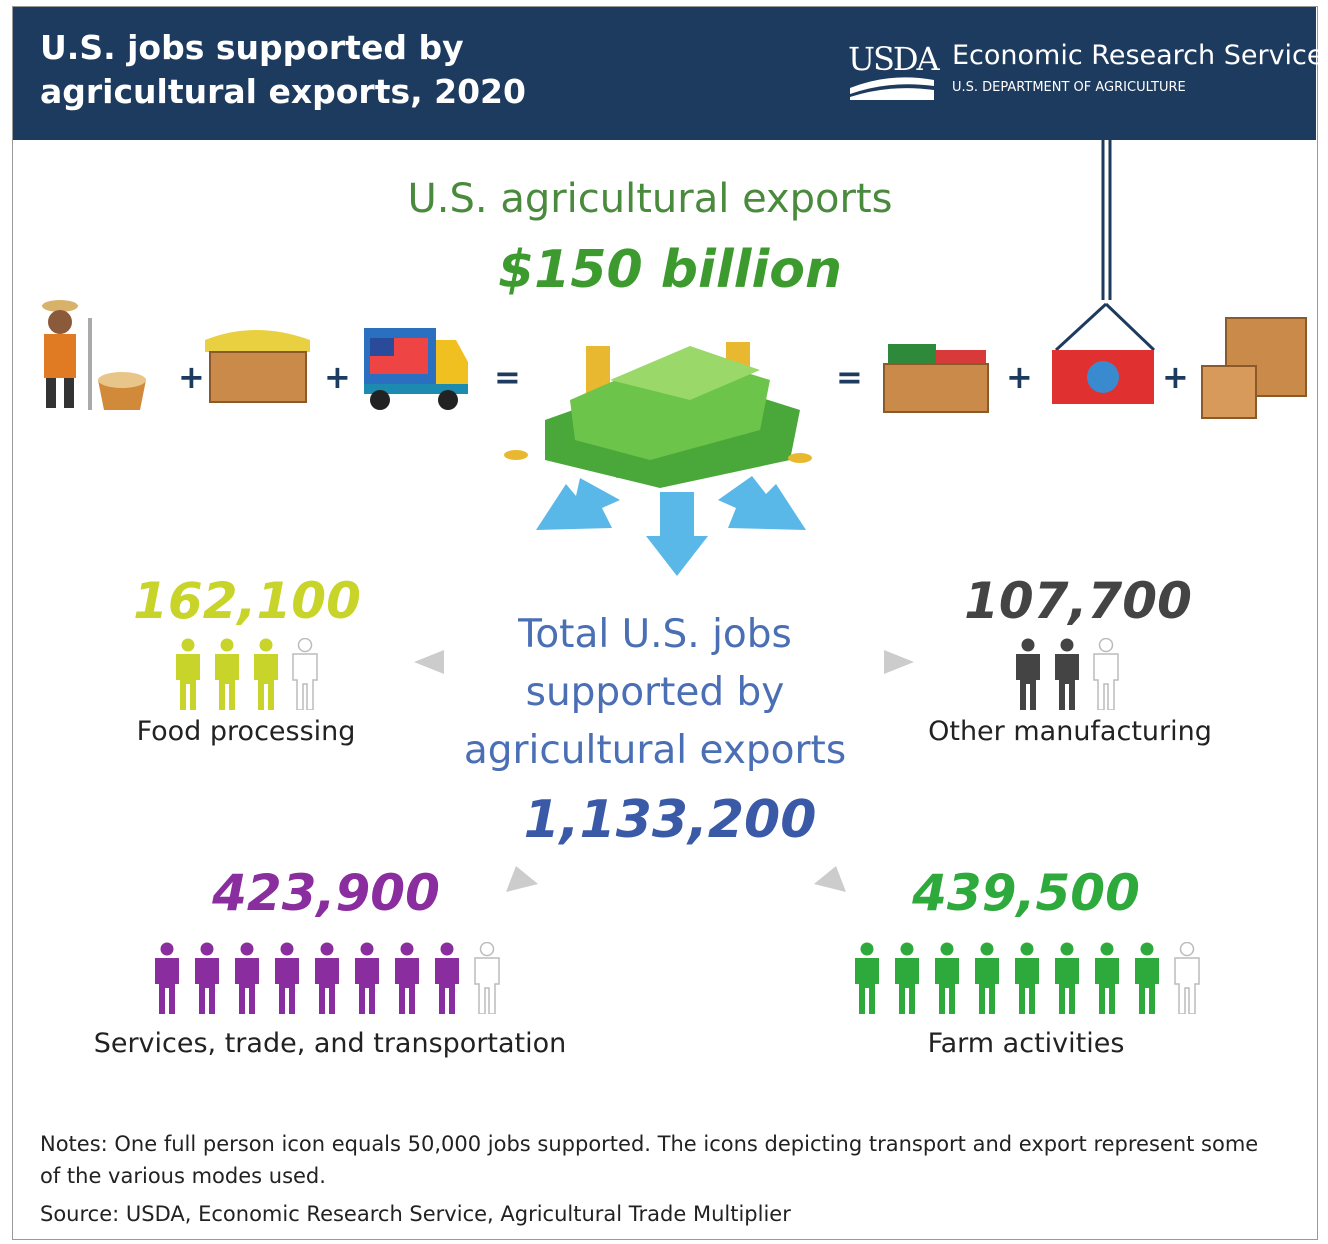 This screenshot has height=1244, width=1328. What do you see at coordinates (94, 355) in the screenshot?
I see `farmer` at bounding box center [94, 355].